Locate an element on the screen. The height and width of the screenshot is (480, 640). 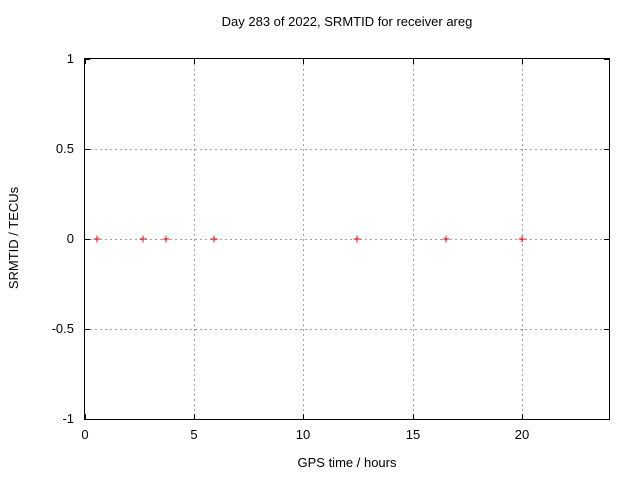
x-tick-label: 0 is located at coordinates (85, 434).